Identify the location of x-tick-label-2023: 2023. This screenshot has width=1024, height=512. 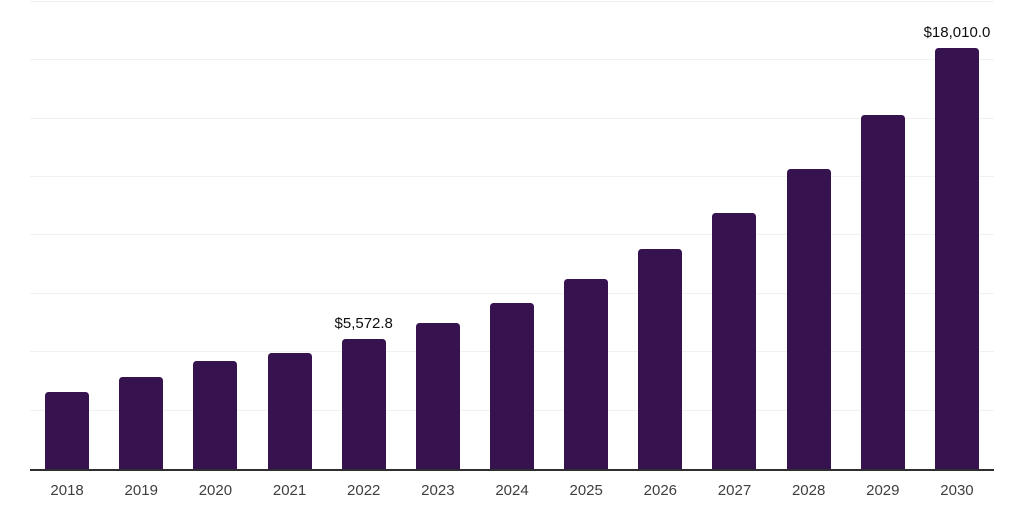
(438, 490).